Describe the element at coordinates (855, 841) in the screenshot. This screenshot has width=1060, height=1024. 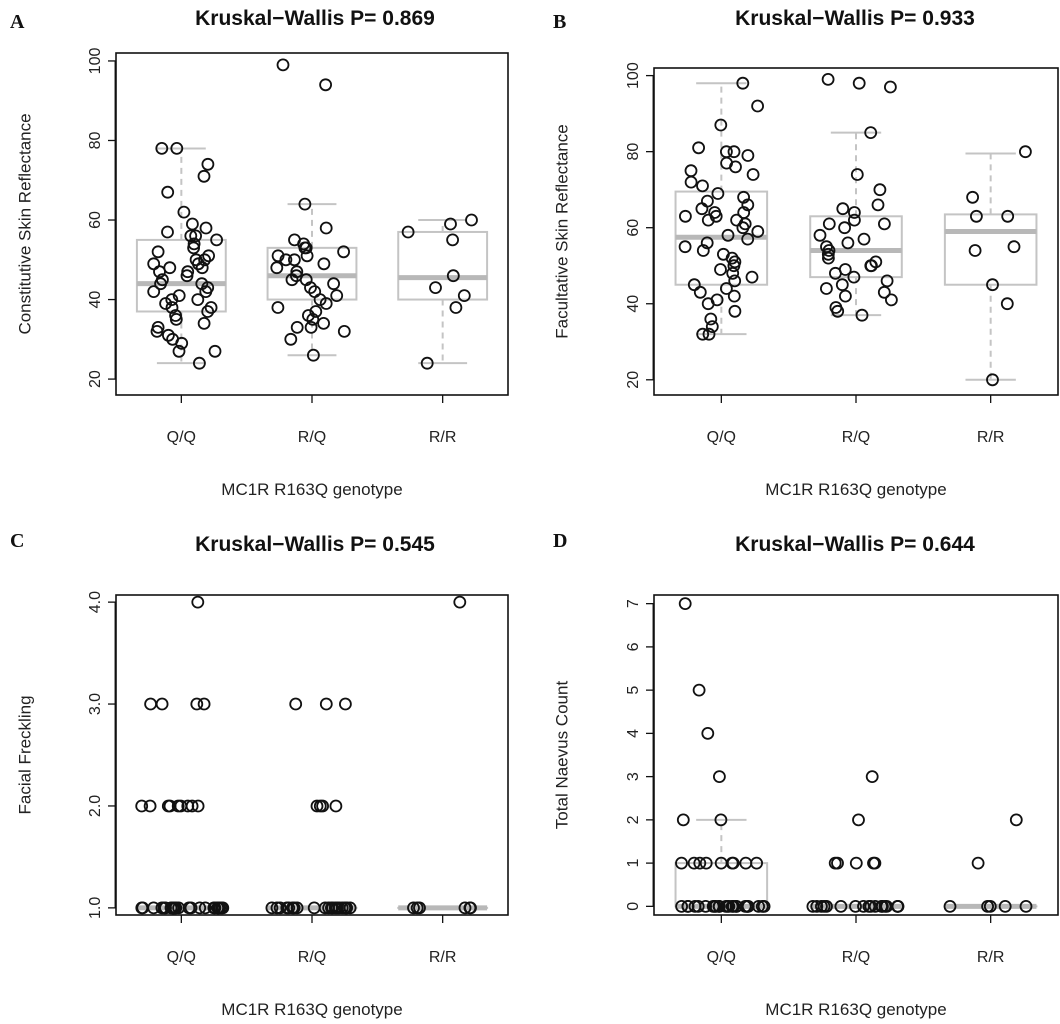
I see `points-R-Q` at that location.